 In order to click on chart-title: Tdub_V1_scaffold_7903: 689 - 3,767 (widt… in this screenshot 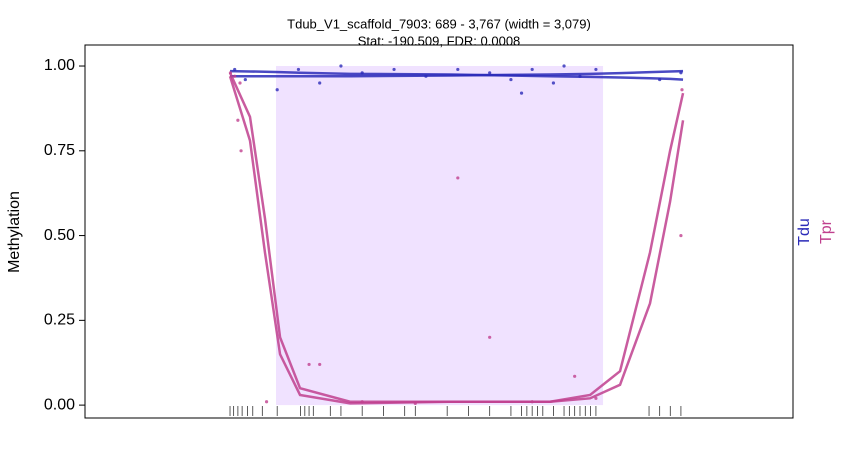, I will do `click(439, 23)`.